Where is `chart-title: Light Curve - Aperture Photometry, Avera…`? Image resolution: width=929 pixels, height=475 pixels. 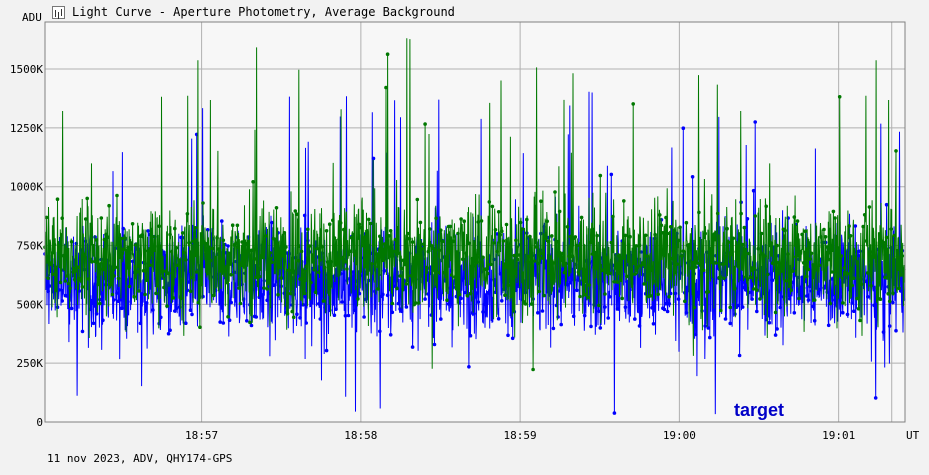 chart-title: Light Curve - Aperture Photometry, Avera… is located at coordinates (263, 12).